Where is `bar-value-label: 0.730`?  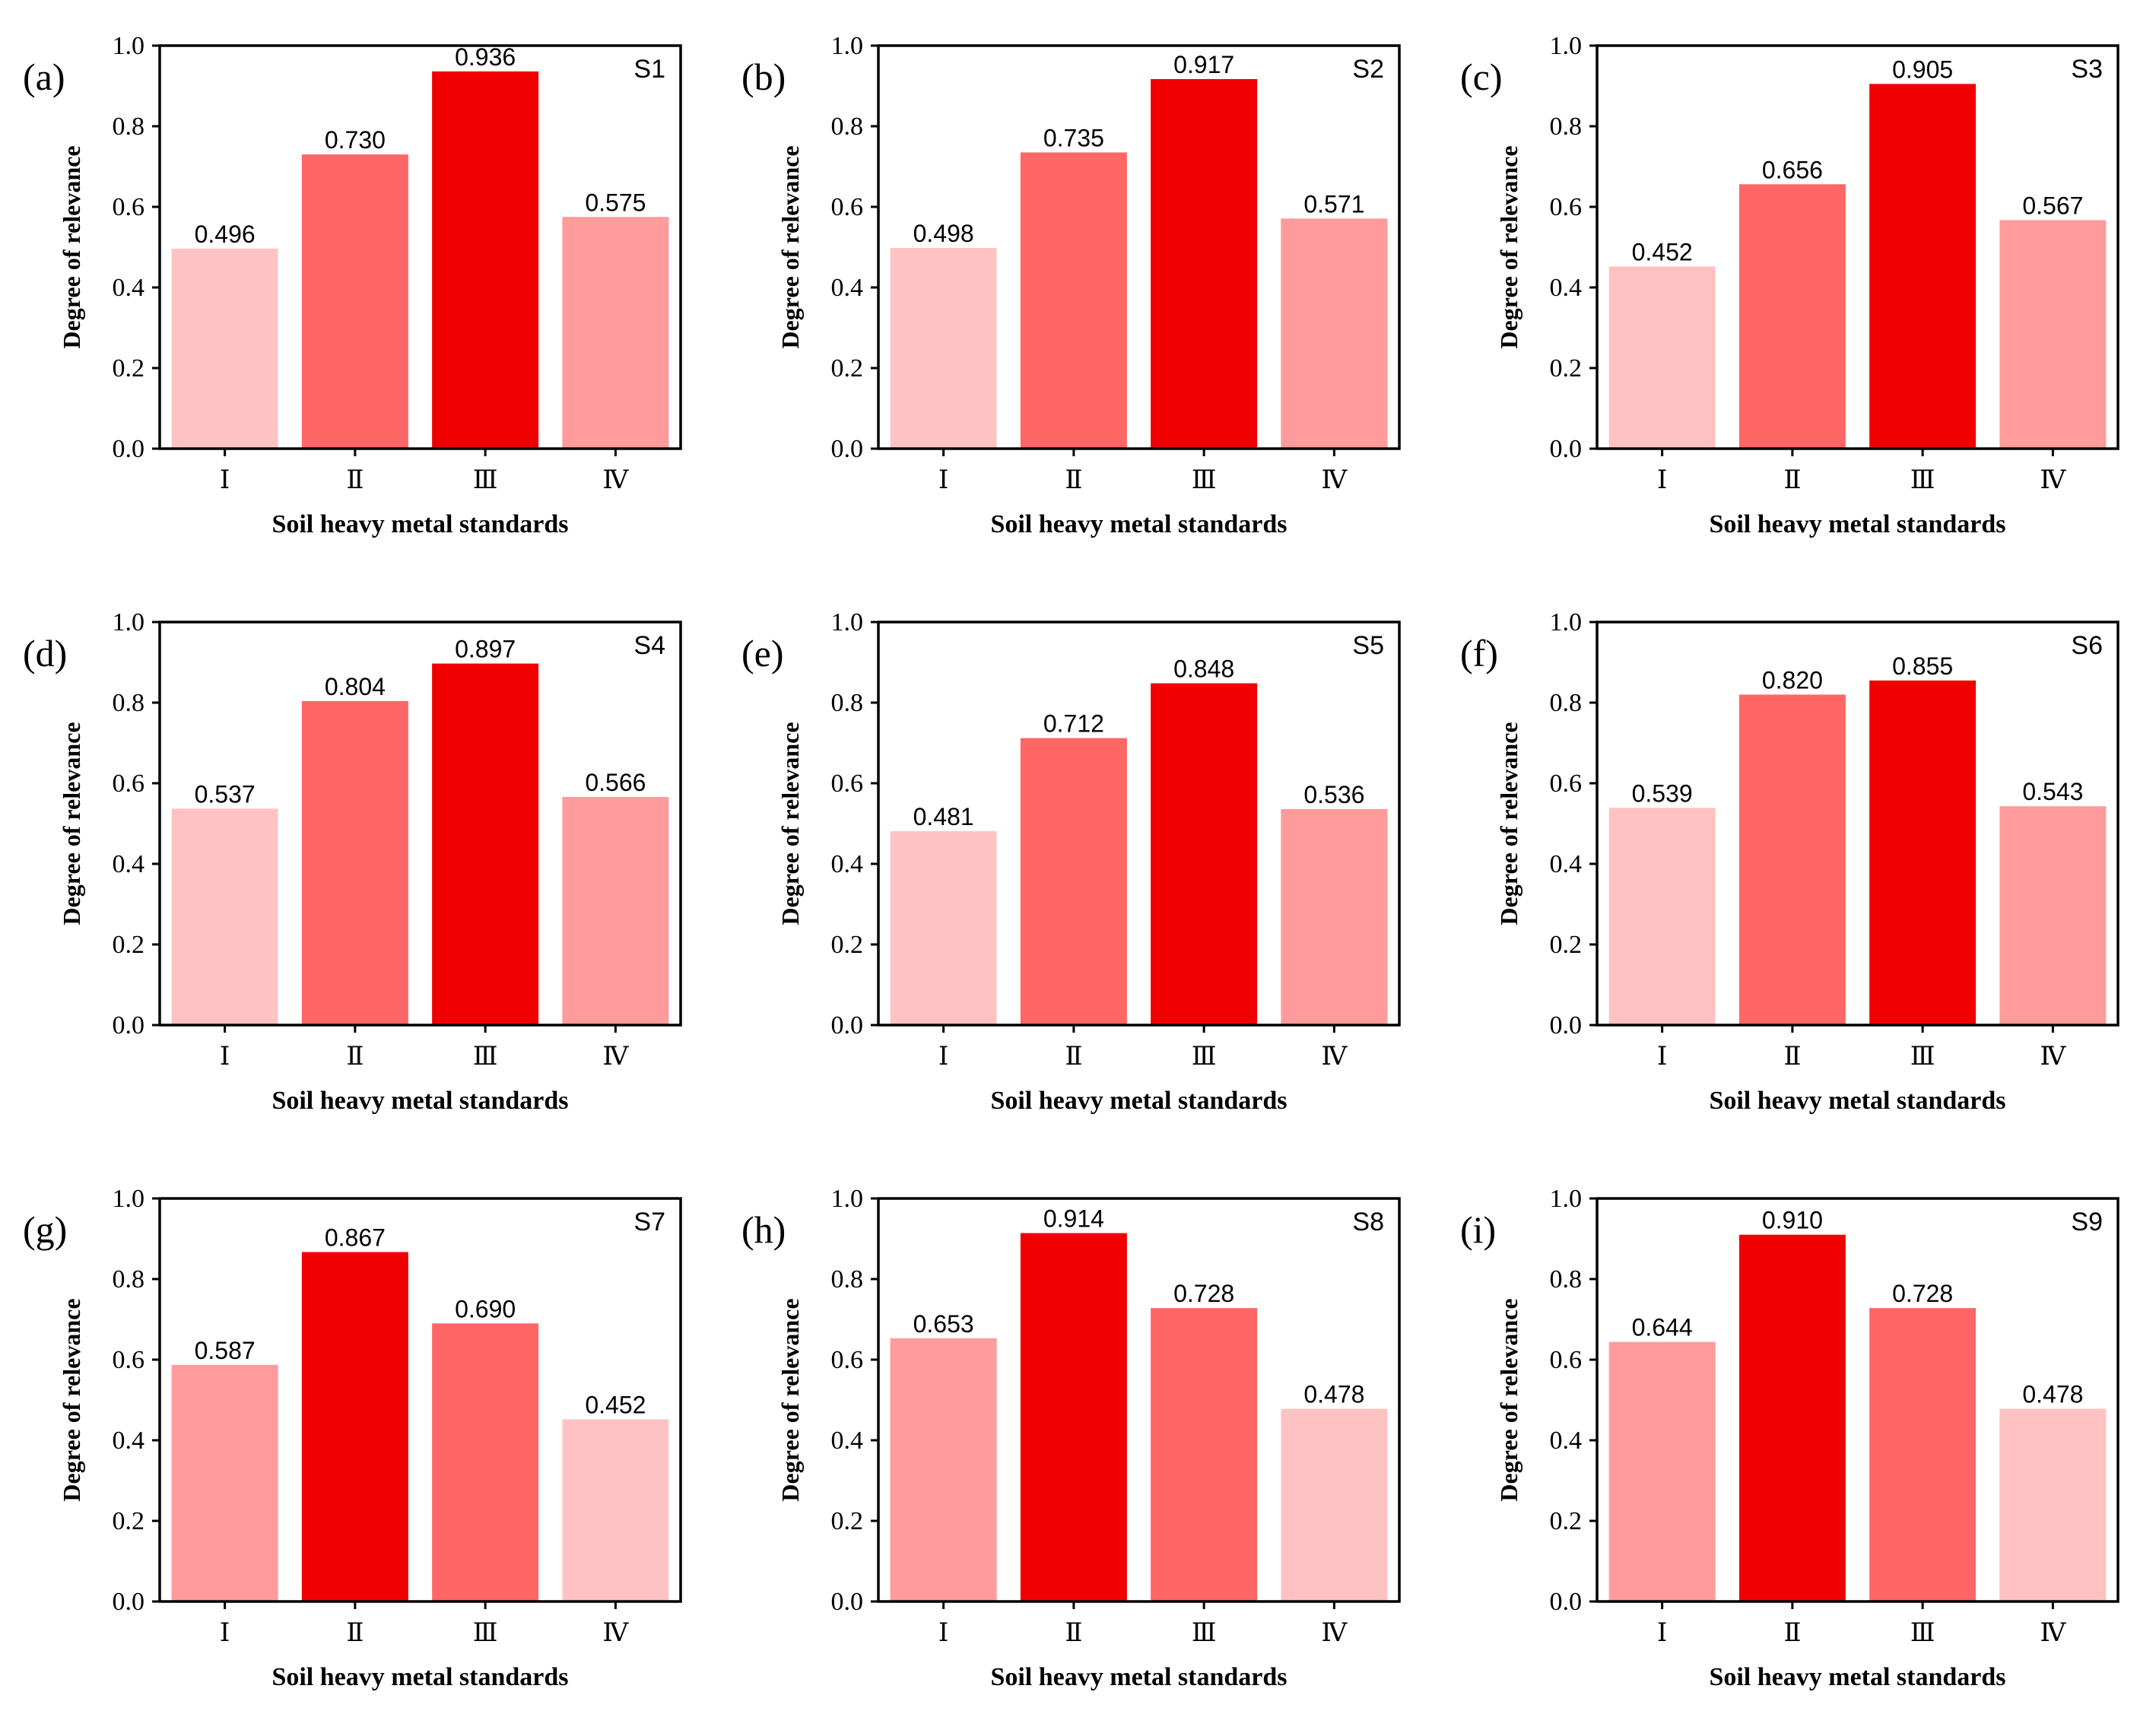
bar-value-label: 0.730 is located at coordinates (355, 140).